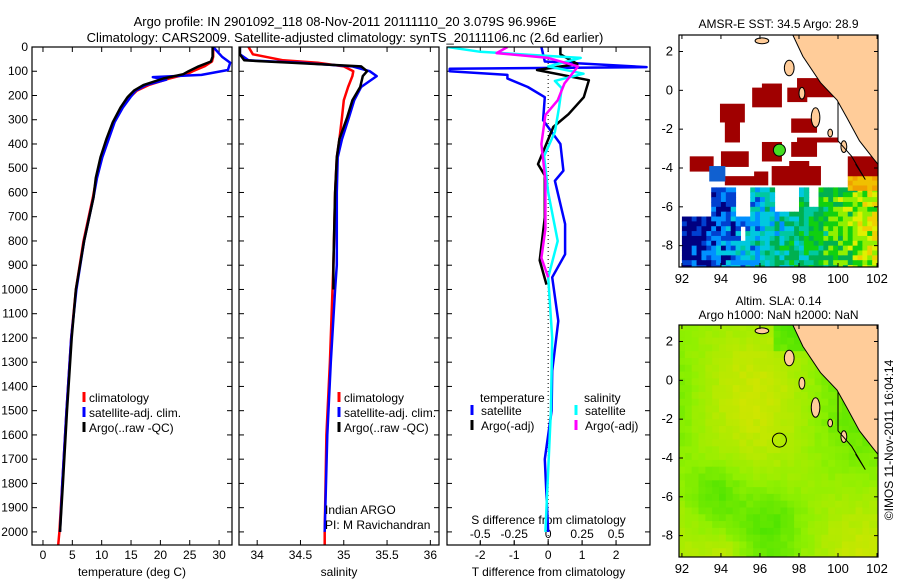  I want to click on sst-block, so click(804, 125).